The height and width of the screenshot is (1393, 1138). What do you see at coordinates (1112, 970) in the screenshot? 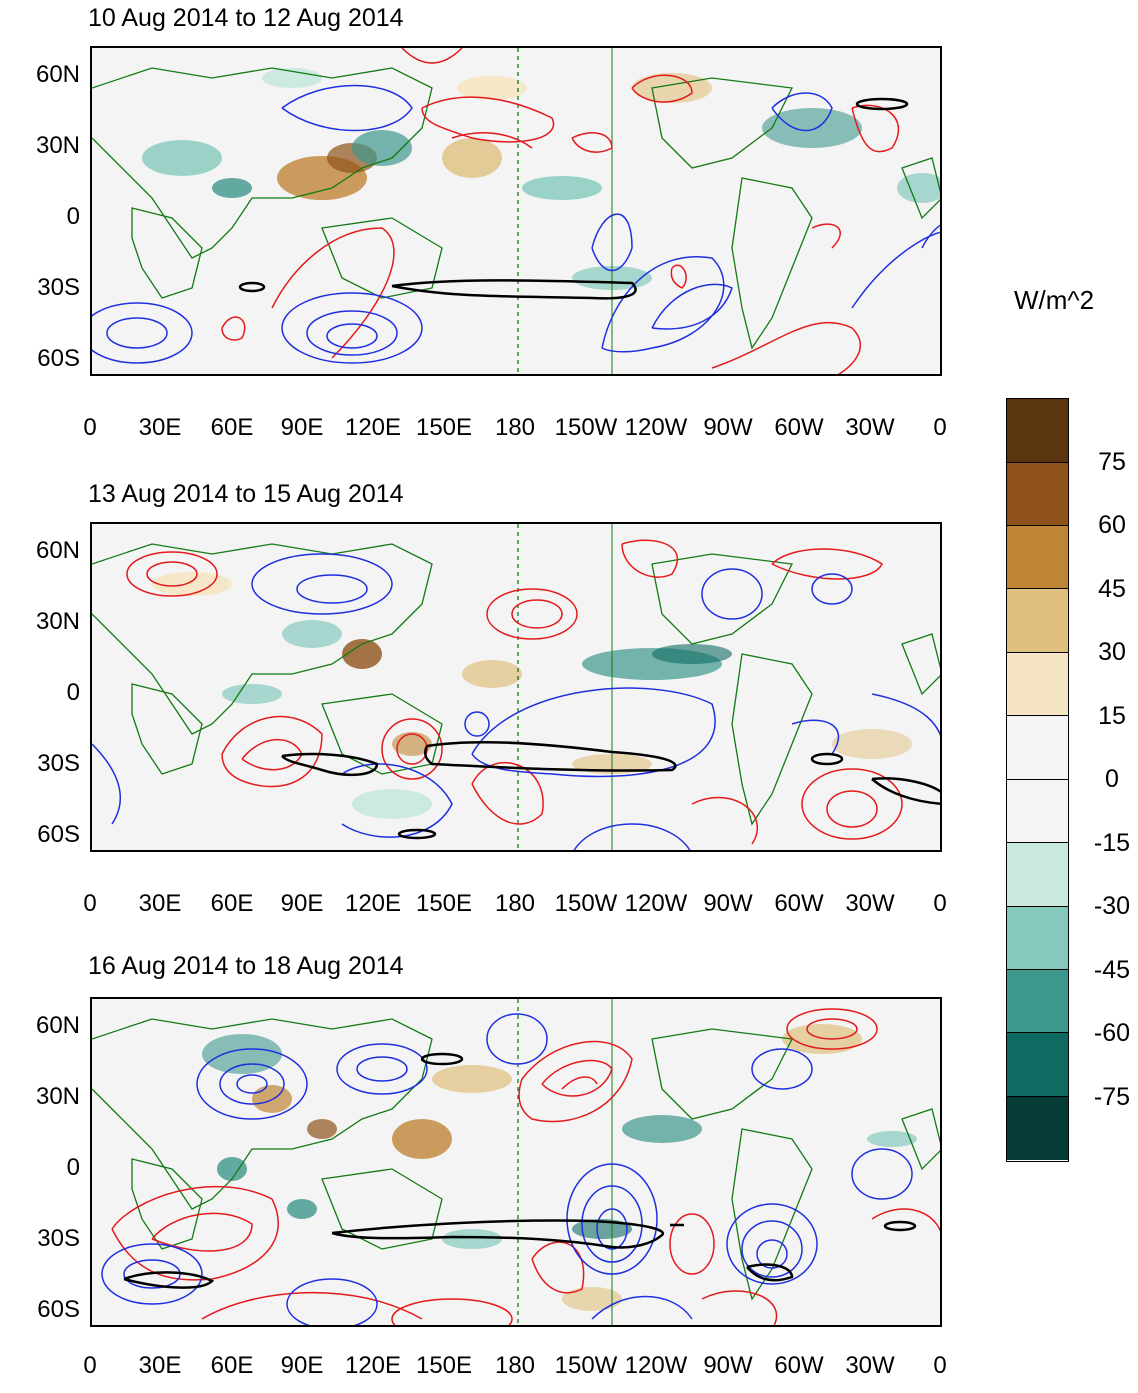
I see `colorbar-label: -45` at bounding box center [1112, 970].